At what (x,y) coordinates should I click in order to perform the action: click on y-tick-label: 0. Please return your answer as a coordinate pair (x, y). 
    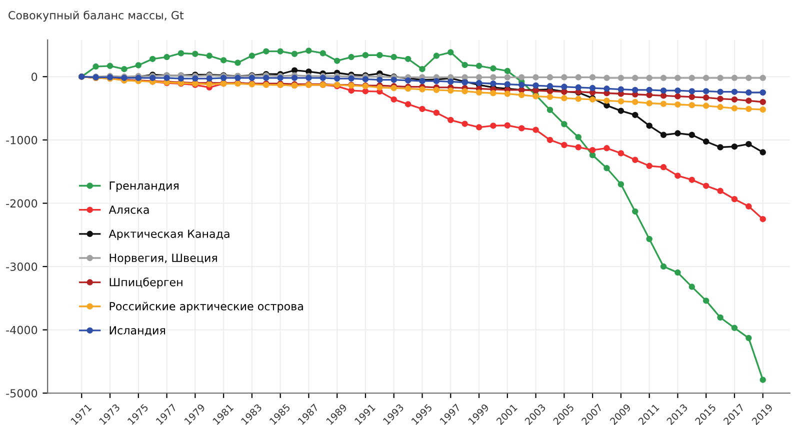
    Looking at the image, I should click on (35, 77).